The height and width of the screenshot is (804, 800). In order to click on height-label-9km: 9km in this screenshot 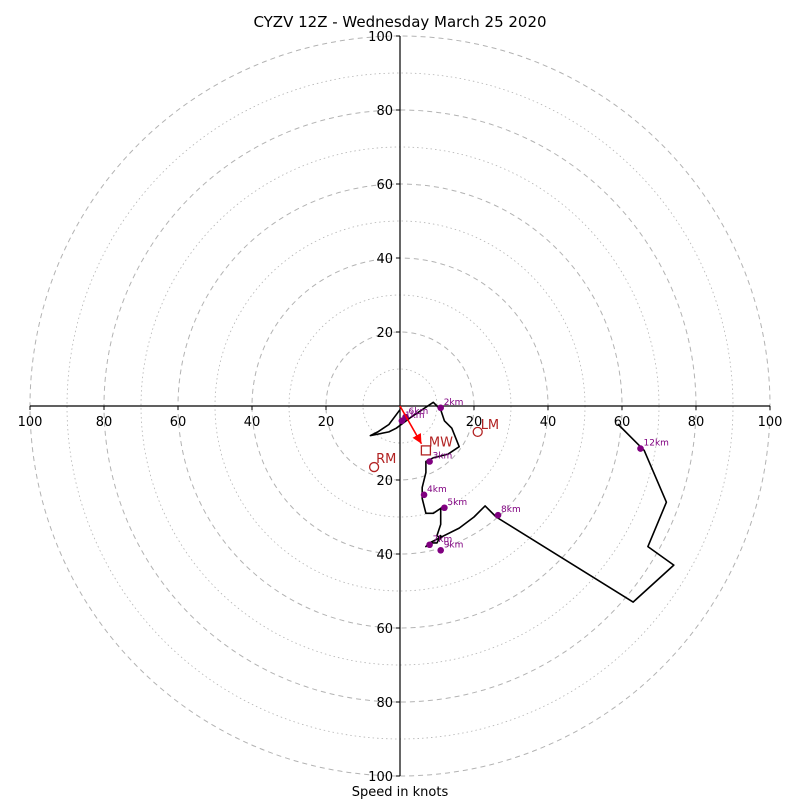, I will do `click(454, 545)`.